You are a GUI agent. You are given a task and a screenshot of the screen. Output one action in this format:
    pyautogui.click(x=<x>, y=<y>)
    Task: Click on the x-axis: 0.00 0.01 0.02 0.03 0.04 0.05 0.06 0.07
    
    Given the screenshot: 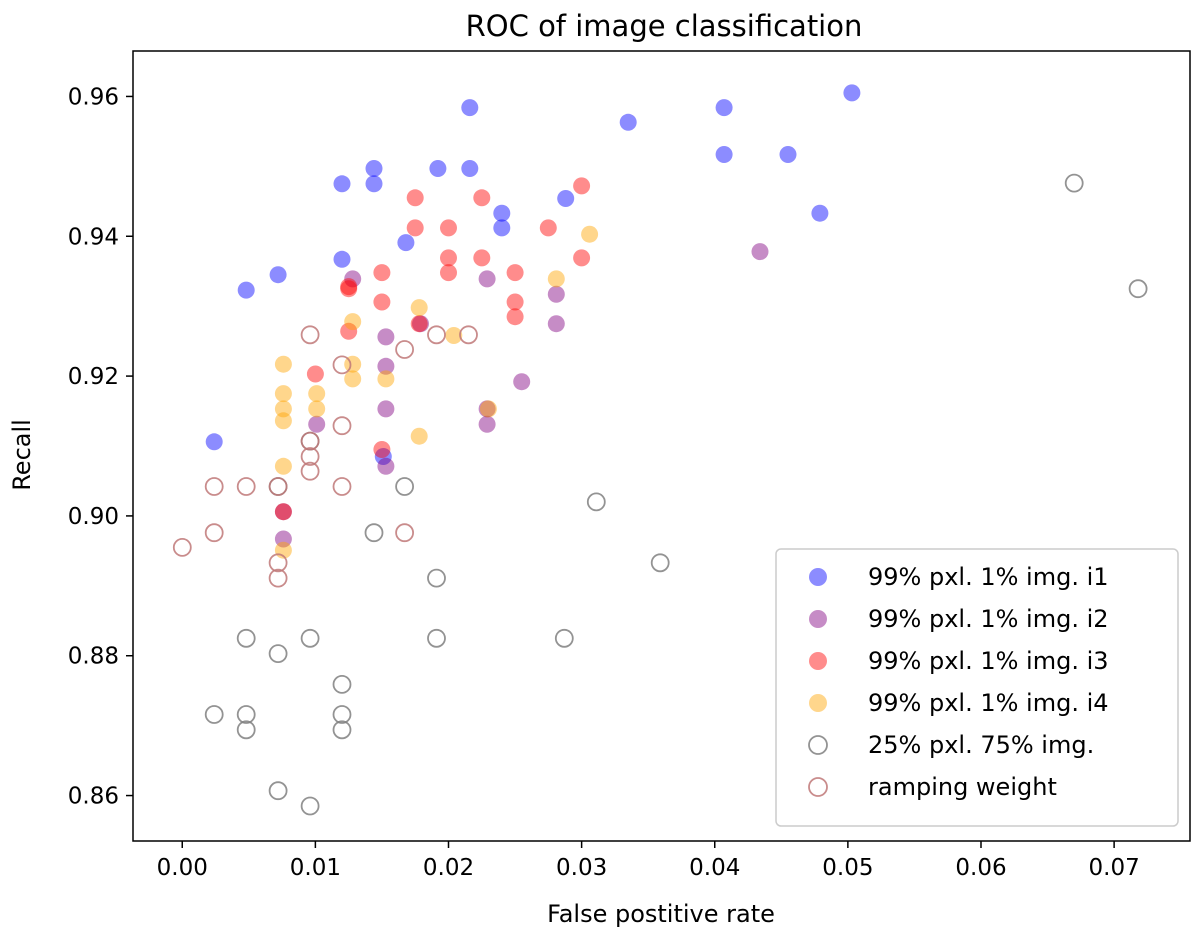 What is the action you would take?
    pyautogui.click(x=648, y=861)
    